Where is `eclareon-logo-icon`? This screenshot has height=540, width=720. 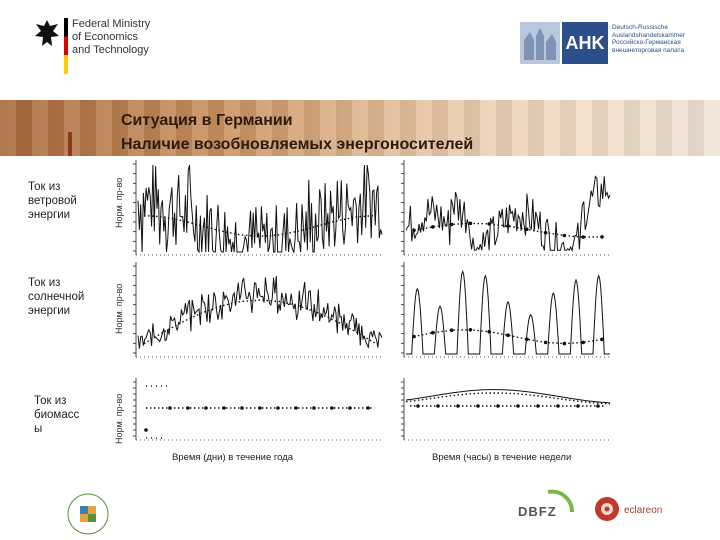
eclareon-logo-icon is located at coordinates (607, 509).